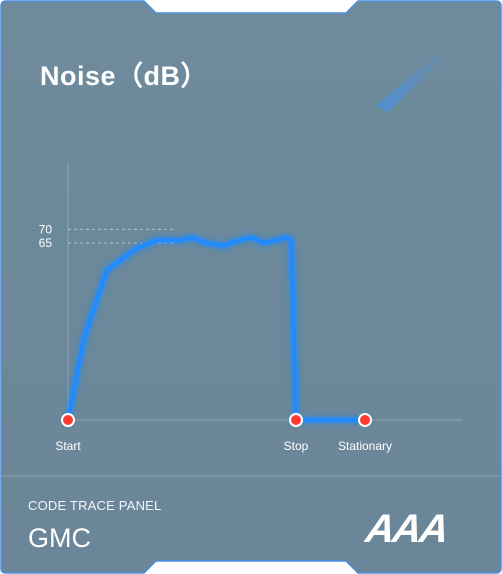 The width and height of the screenshot is (502, 574). Describe the element at coordinates (46, 243) in the screenshot. I see `y-tick-label: 65` at that location.